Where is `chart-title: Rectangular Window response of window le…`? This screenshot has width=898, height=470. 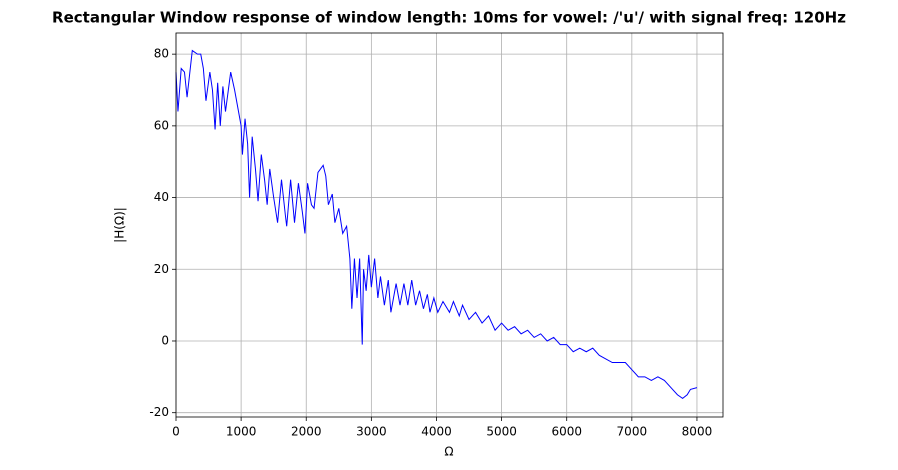 chart-title: Rectangular Window response of window le… is located at coordinates (449, 18).